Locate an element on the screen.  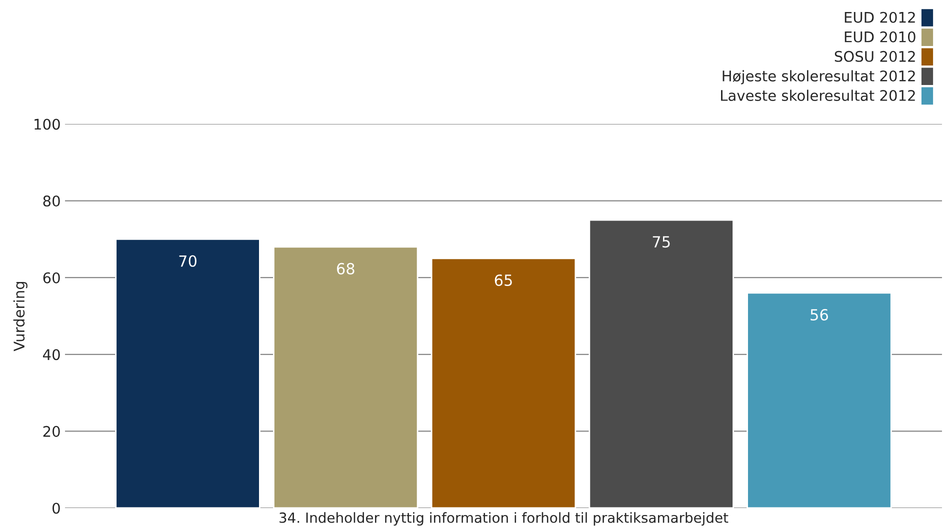
y-tick-label: 40 is located at coordinates (51, 354).